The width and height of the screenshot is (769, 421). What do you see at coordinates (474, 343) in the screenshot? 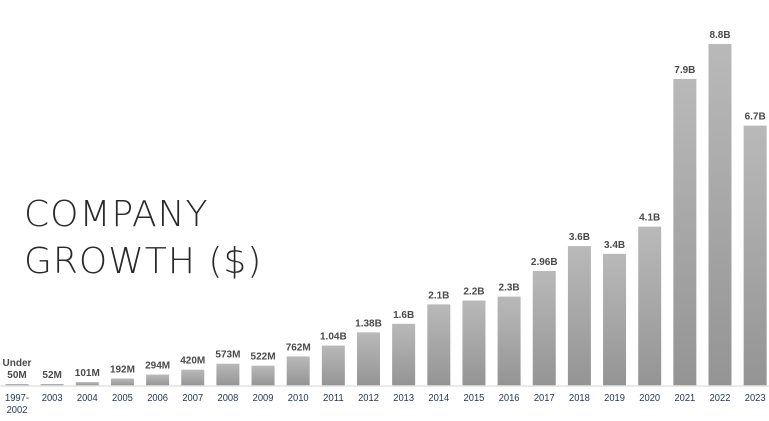
I see `bar-2015` at bounding box center [474, 343].